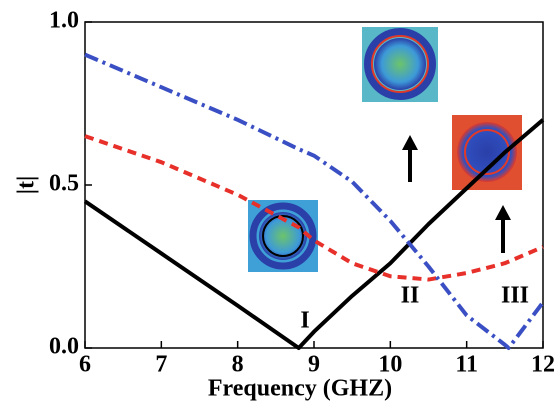  I want to click on x-tick-label: 10, so click(390, 365).